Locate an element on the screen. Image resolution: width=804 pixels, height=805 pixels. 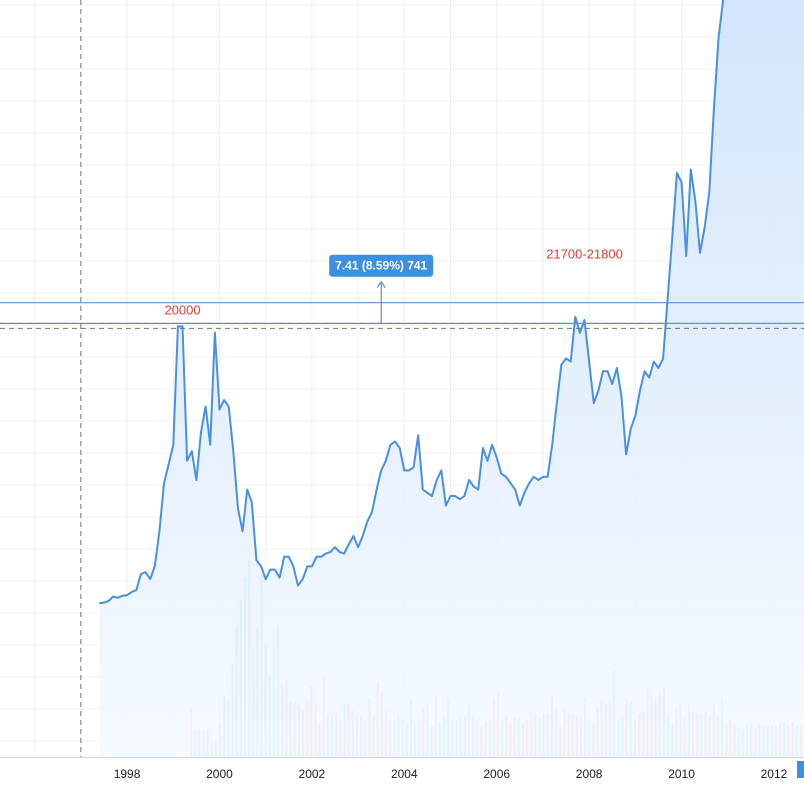
price-annotation-label: 20000 is located at coordinates (182, 309).